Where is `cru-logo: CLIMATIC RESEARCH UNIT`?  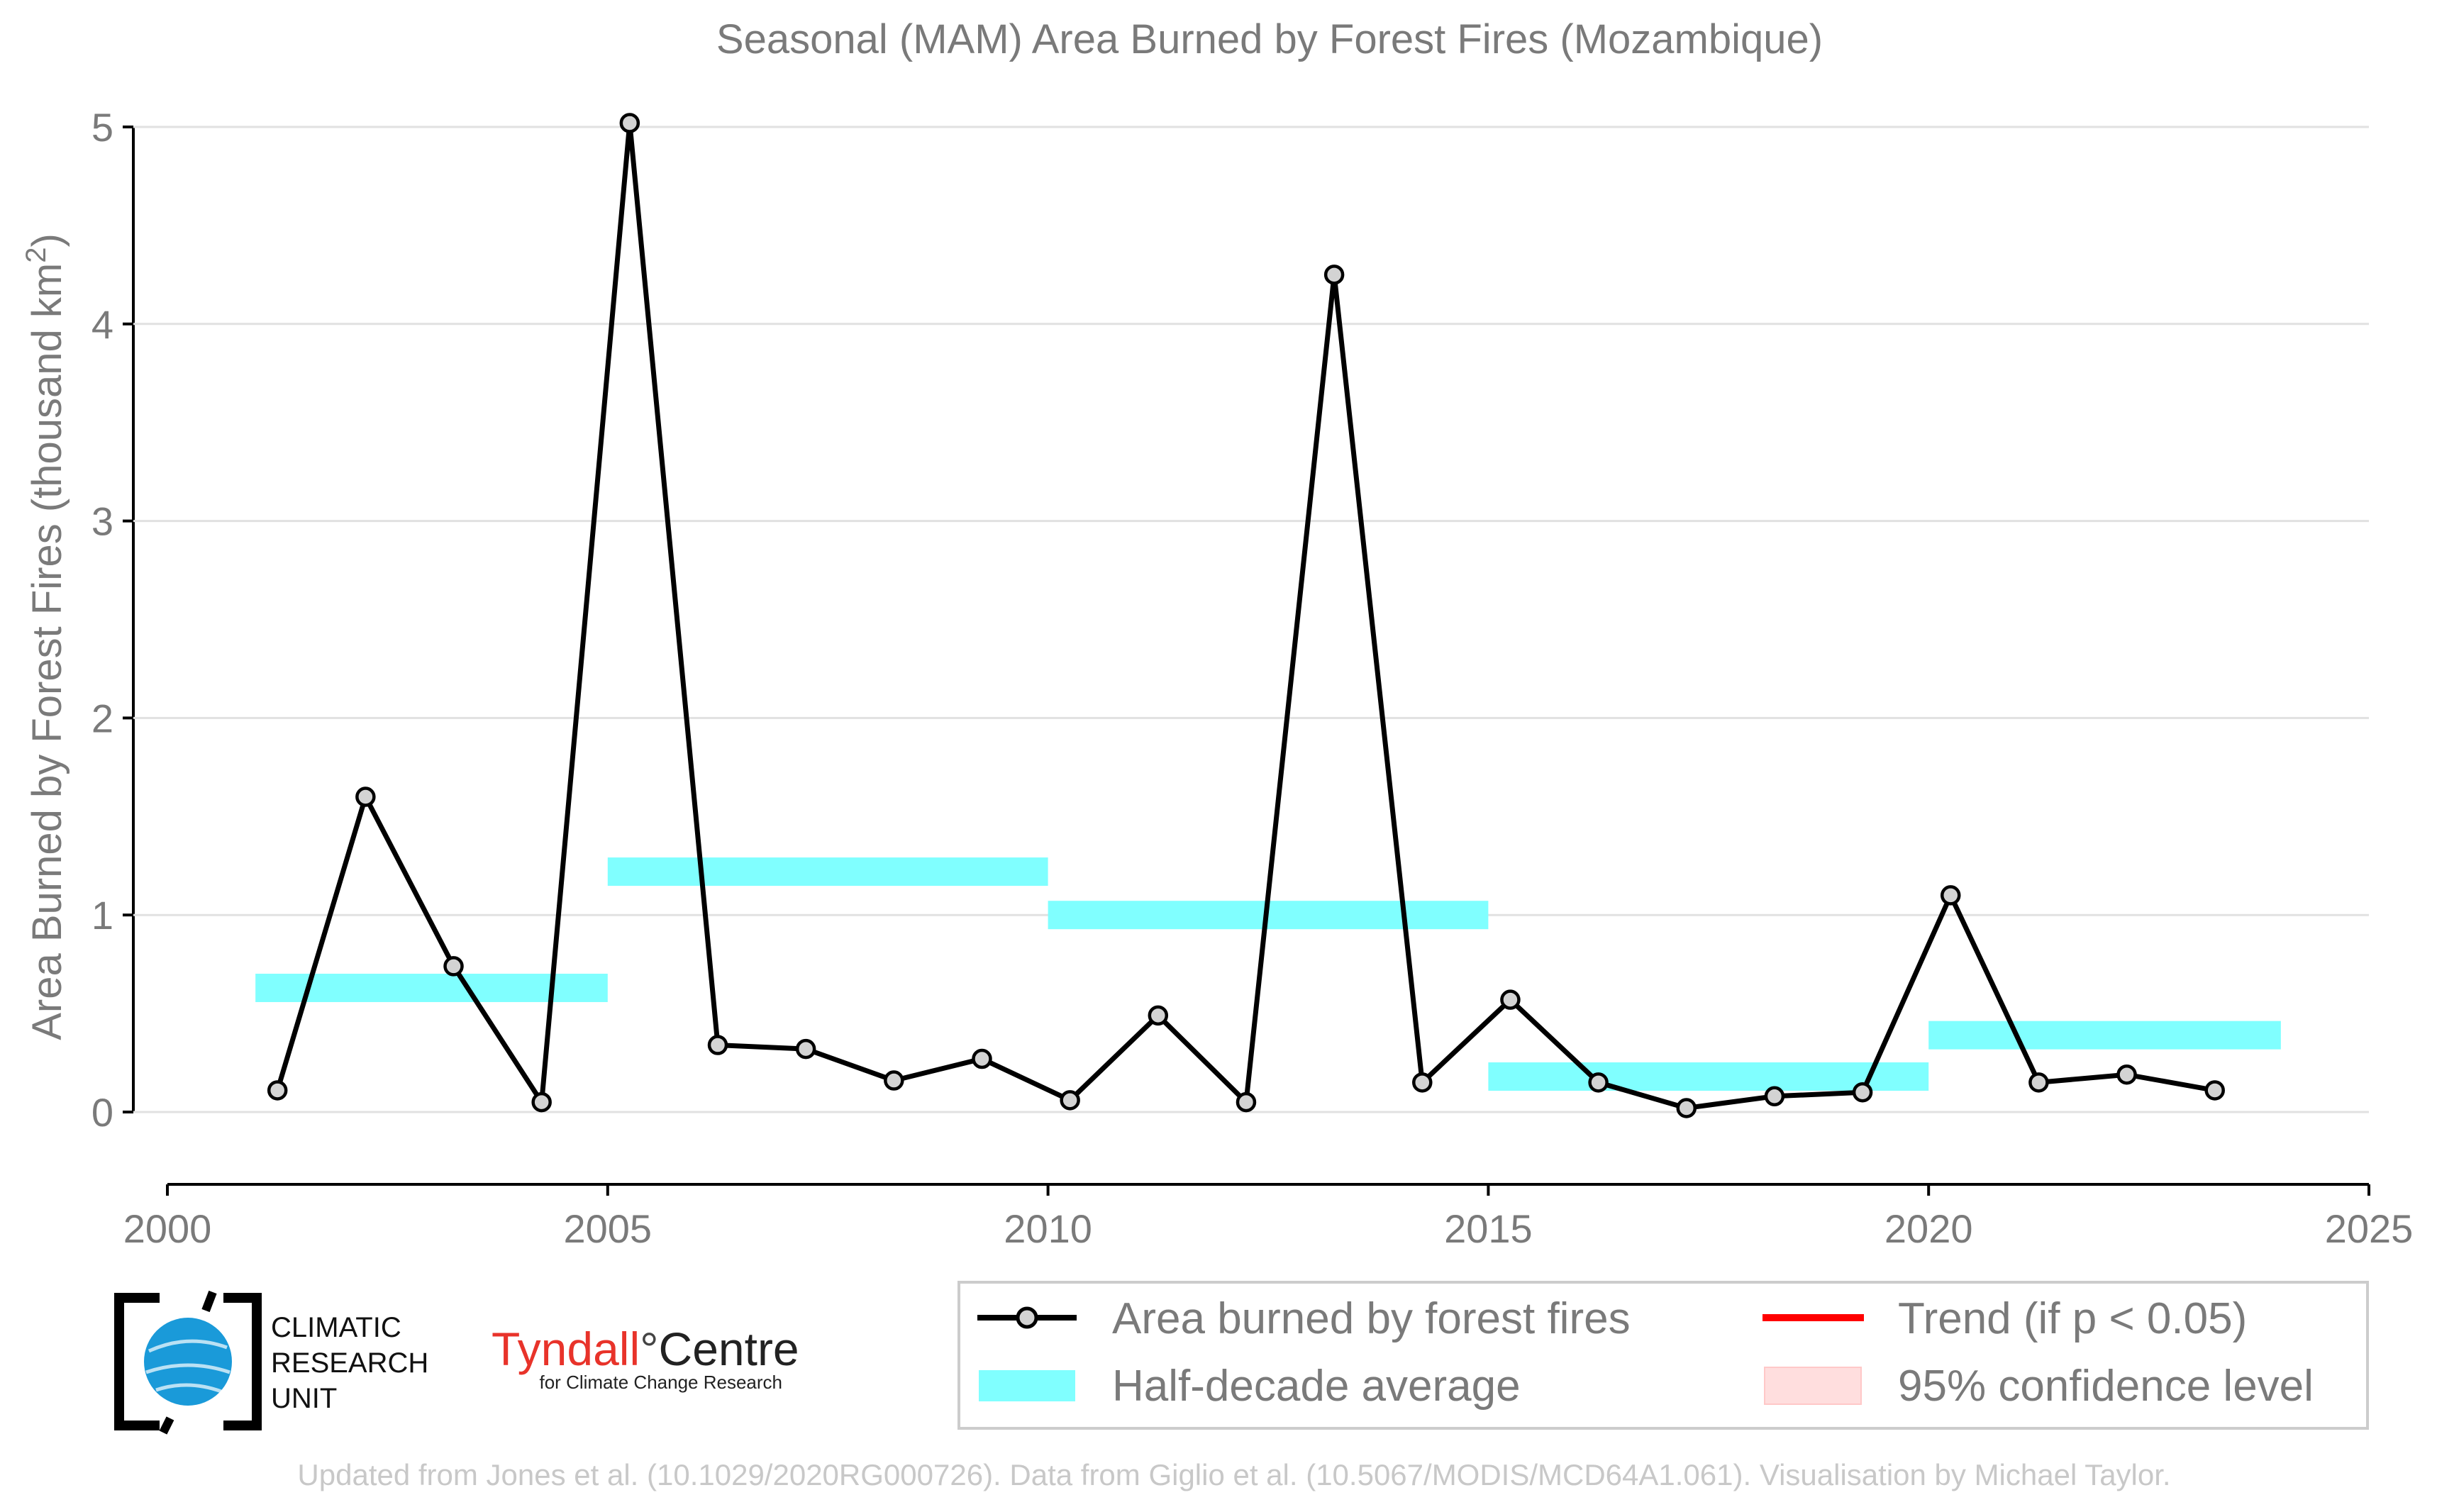
cru-logo: CLIMATIC RESEARCH UNIT is located at coordinates (271, 1362).